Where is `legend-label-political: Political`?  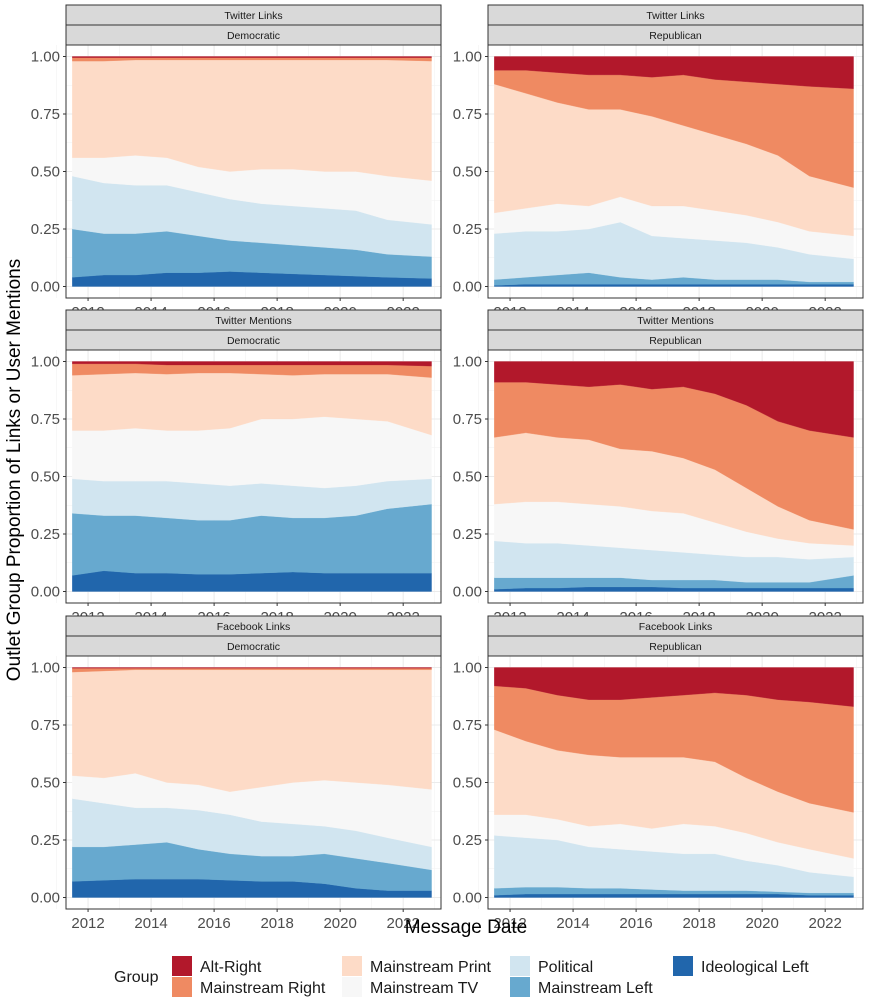 legend-label-political: Political is located at coordinates (565, 967).